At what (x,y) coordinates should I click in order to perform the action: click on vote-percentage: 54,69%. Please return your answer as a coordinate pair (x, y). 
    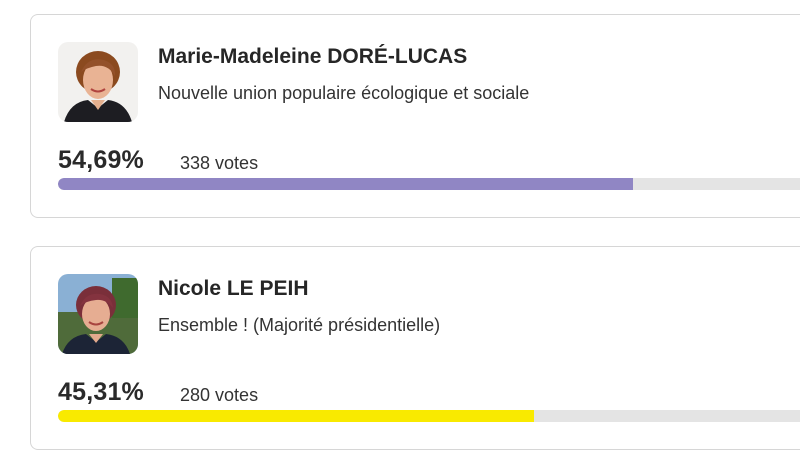
    Looking at the image, I should click on (101, 160).